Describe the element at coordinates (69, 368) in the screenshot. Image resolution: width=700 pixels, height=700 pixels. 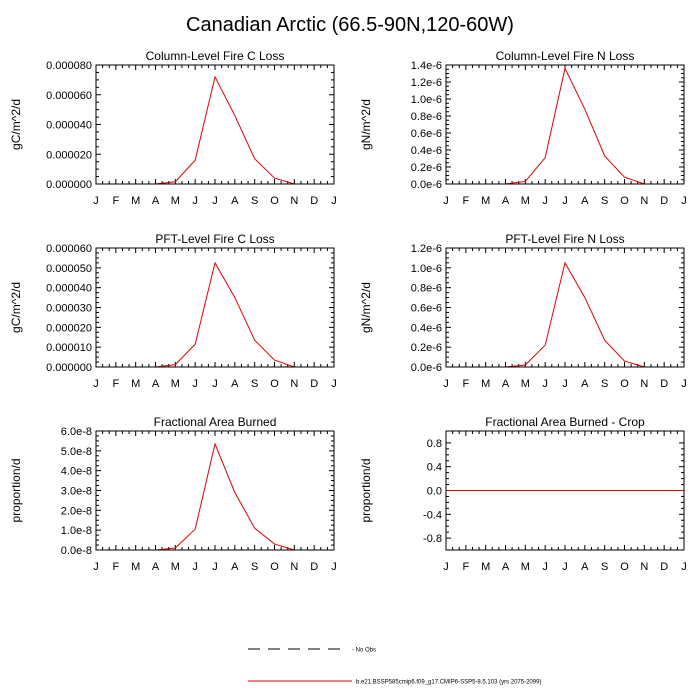
I see `y-tick-label: 0.000000` at that location.